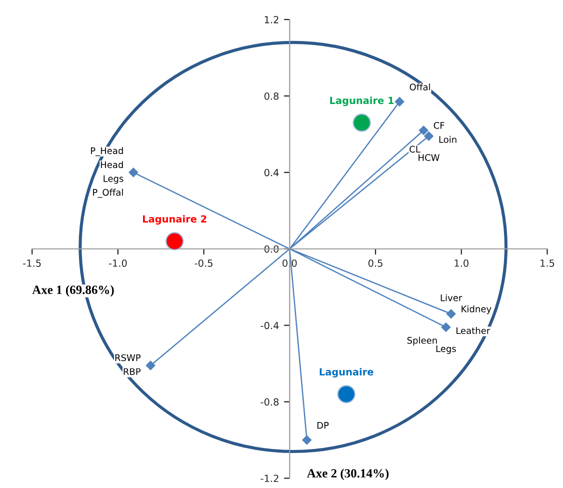 The image size is (563, 488). What do you see at coordinates (439, 125) in the screenshot?
I see `annotation: CF` at bounding box center [439, 125].